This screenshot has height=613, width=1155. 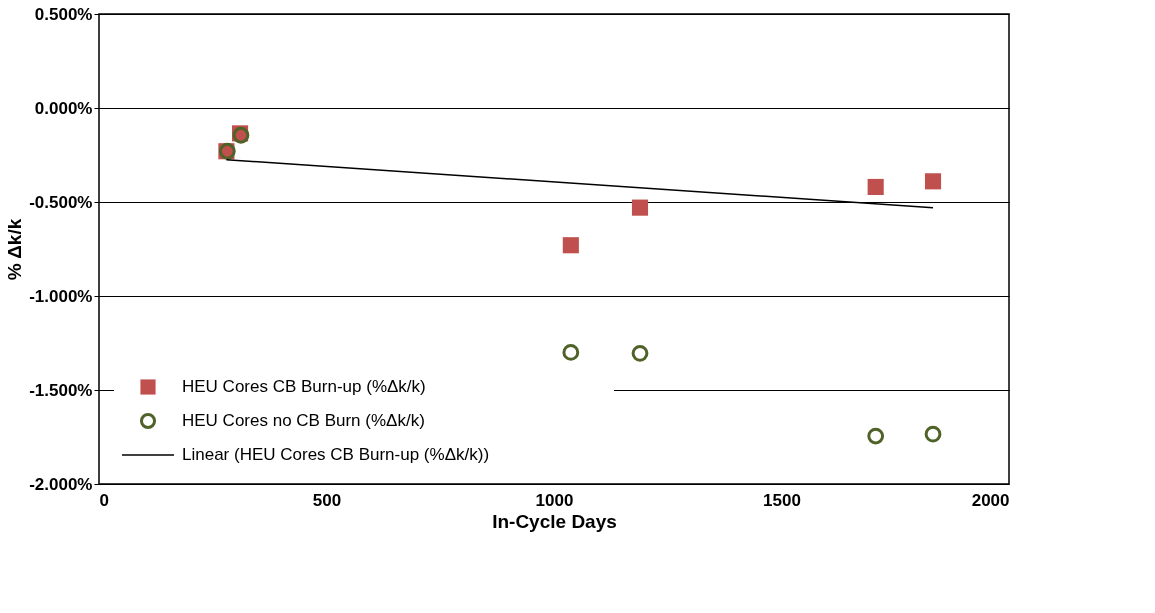 I want to click on y-tick-label: 0.500%, so click(x=63, y=14).